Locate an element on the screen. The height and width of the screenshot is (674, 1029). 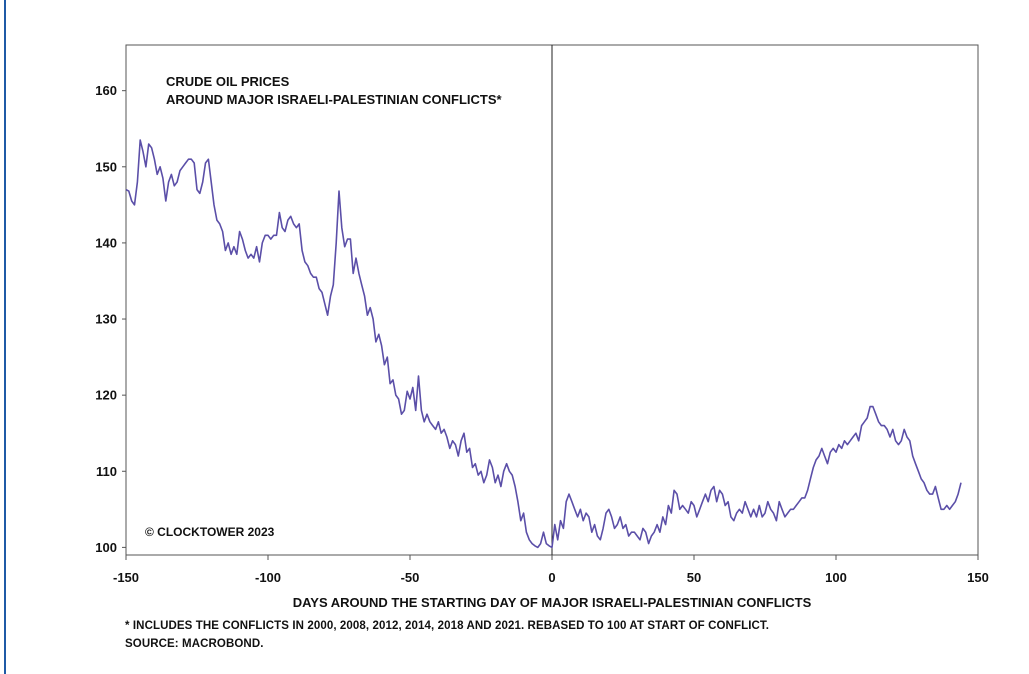
x-axis: -150 -100 -50 0 50 100 150 is located at coordinates (551, 570).